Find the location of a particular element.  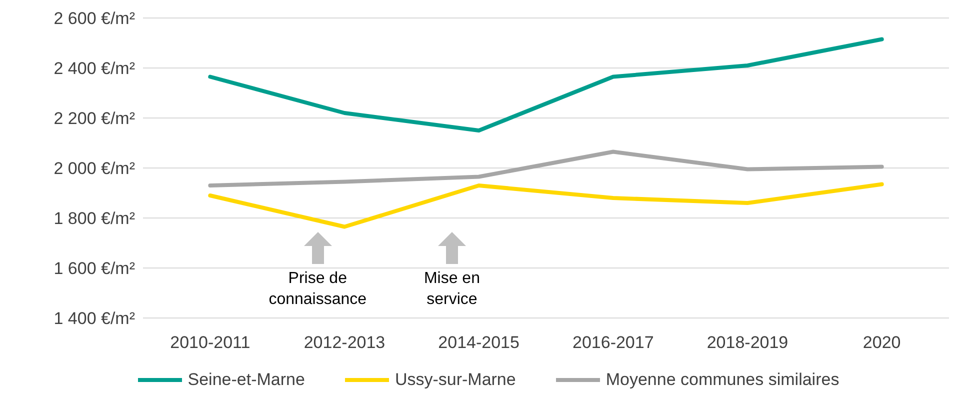

y-tick-label: 2 600 €/m² is located at coordinates (95, 18).